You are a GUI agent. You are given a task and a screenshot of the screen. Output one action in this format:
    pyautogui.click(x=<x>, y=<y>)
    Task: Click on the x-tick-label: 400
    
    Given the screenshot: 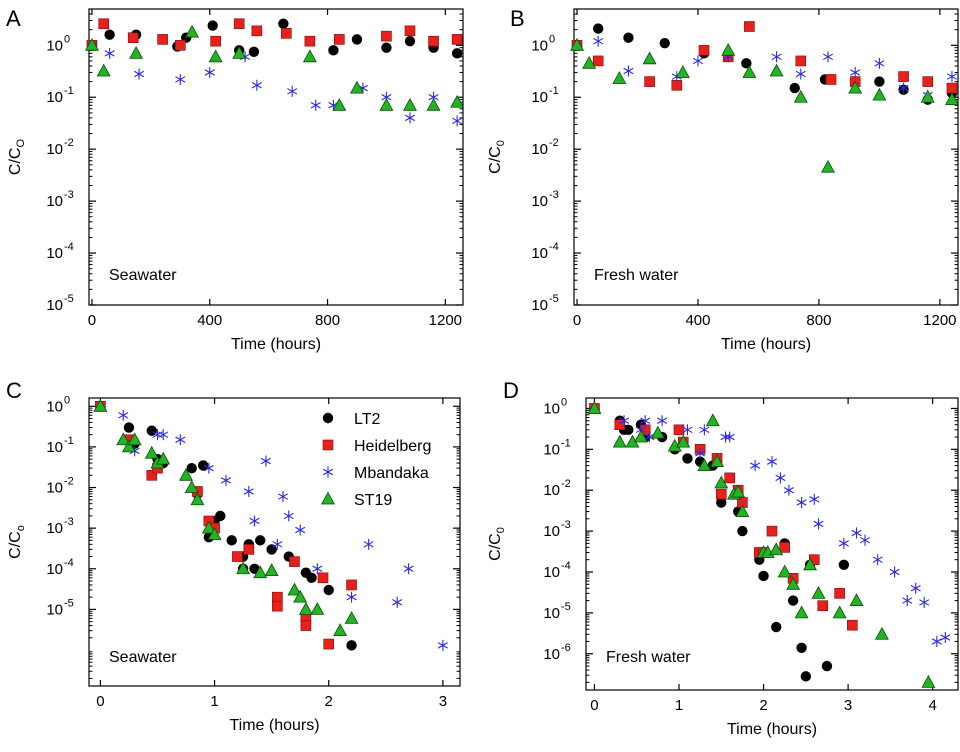 What is the action you would take?
    pyautogui.click(x=209, y=320)
    